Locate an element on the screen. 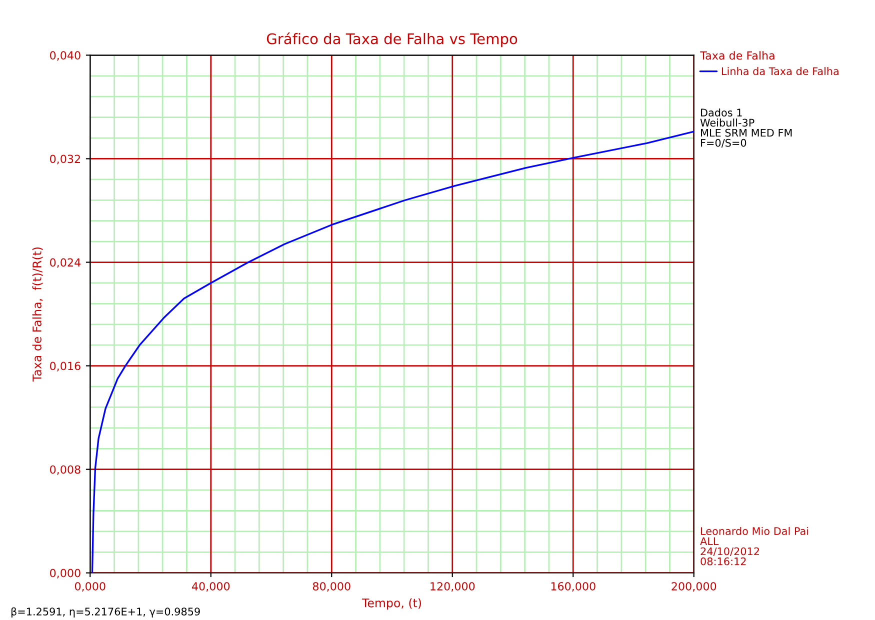 Image resolution: width=875 pixels, height=620 pixels. legend-label: Linha da Taxa de Falha is located at coordinates (780, 71).